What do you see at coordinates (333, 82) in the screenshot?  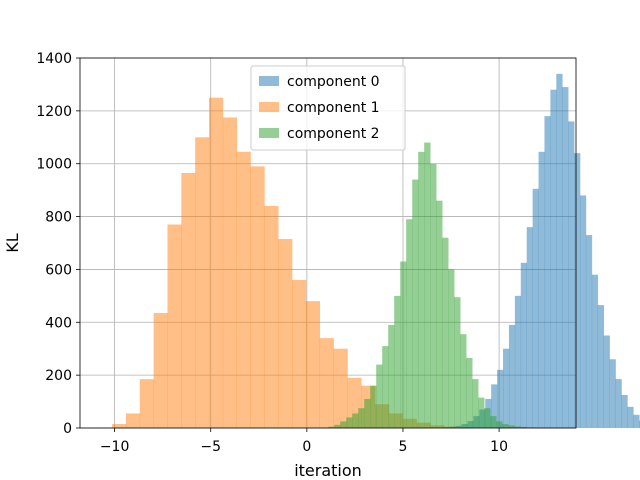 I see `legend-label: component 0` at bounding box center [333, 82].